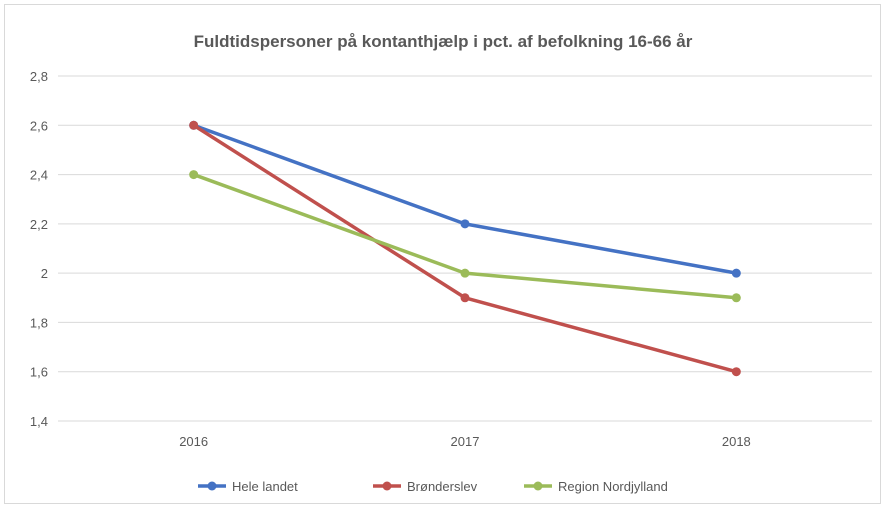  I want to click on y-tick-label: 1,6, so click(39, 372).